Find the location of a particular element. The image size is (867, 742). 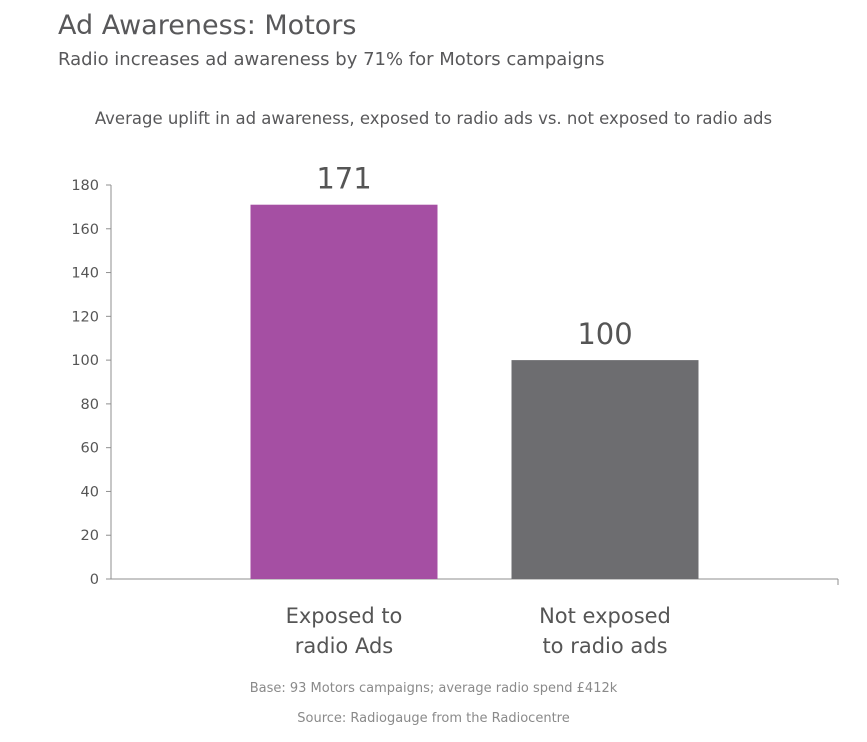

category-label-2: to radio ads is located at coordinates (604, 646).